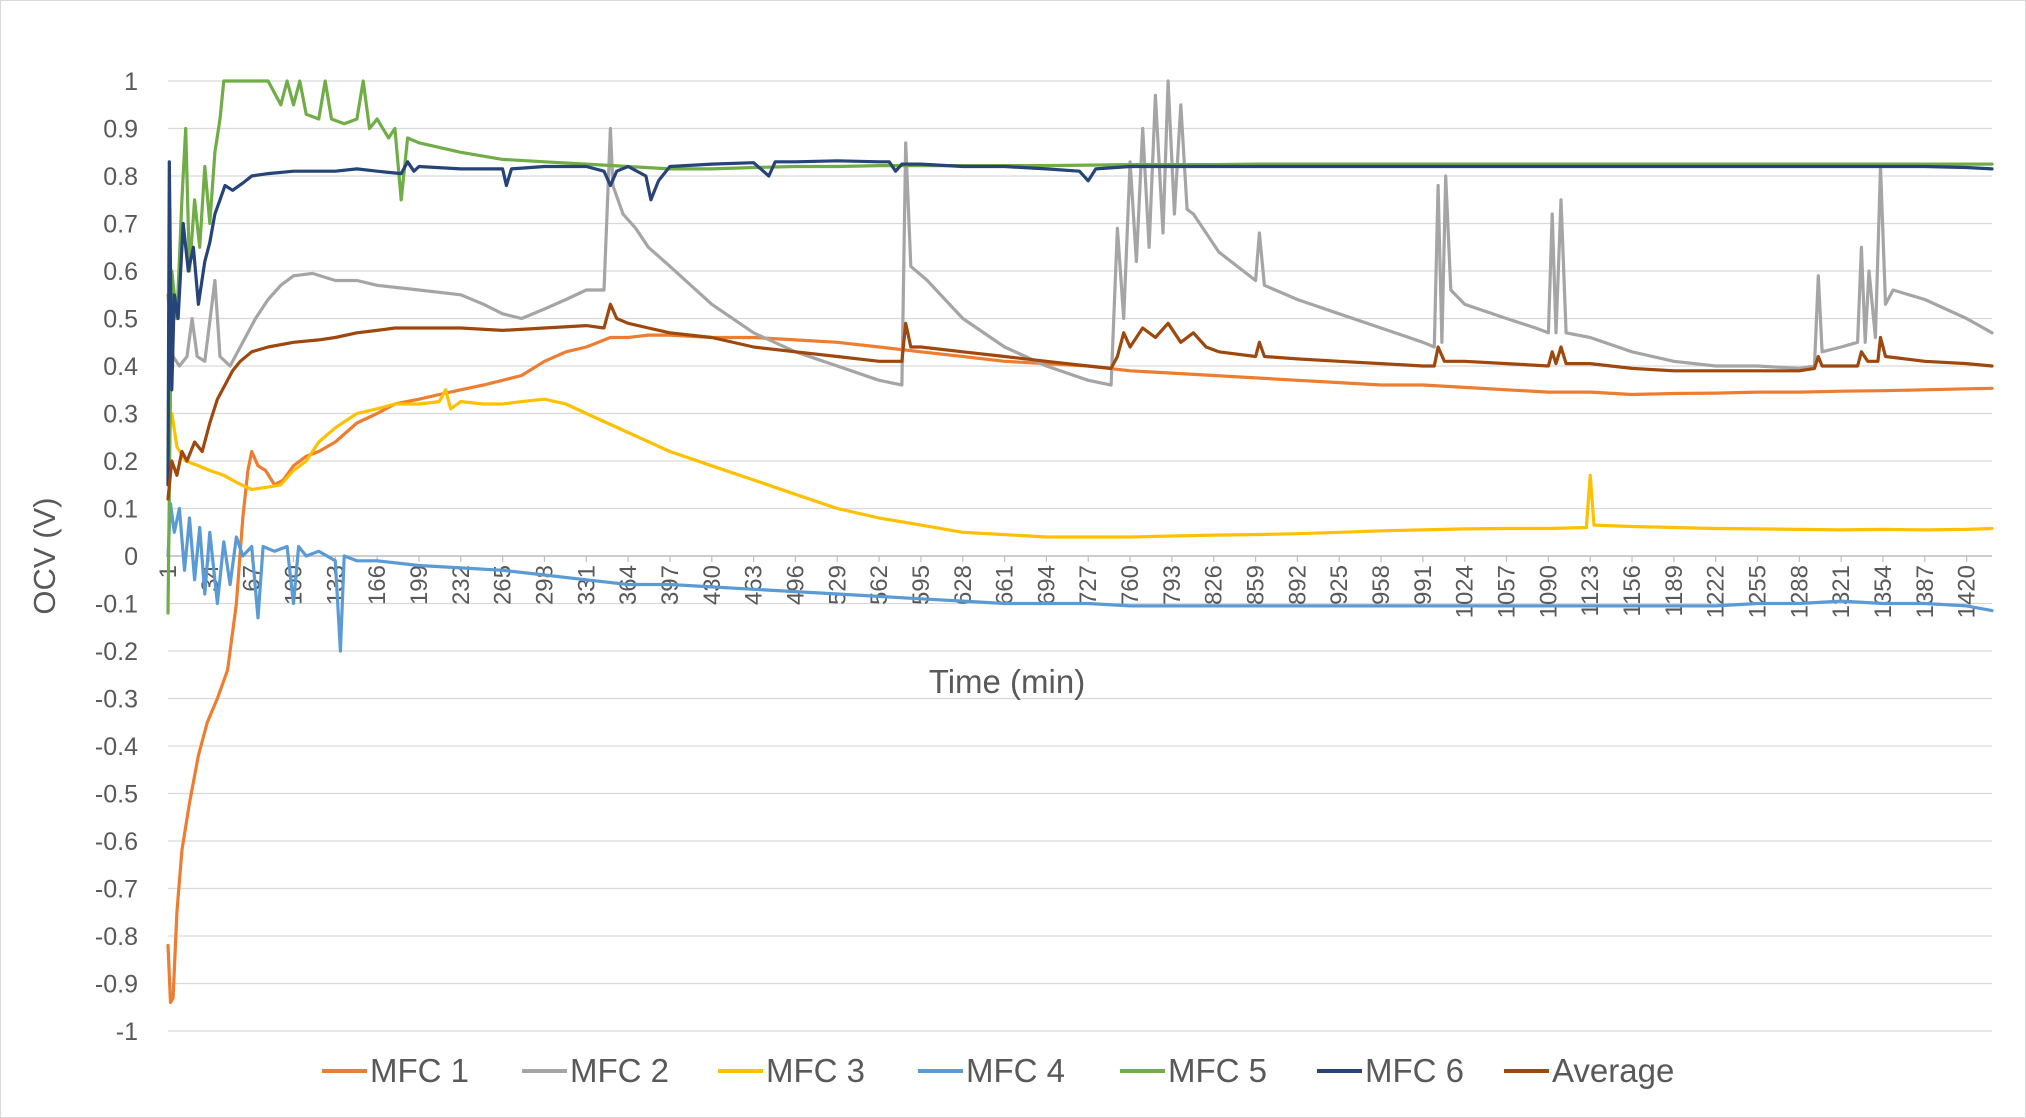 Image resolution: width=2026 pixels, height=1118 pixels. What do you see at coordinates (120, 225) in the screenshot?
I see `y-tick-label: 0.7` at bounding box center [120, 225].